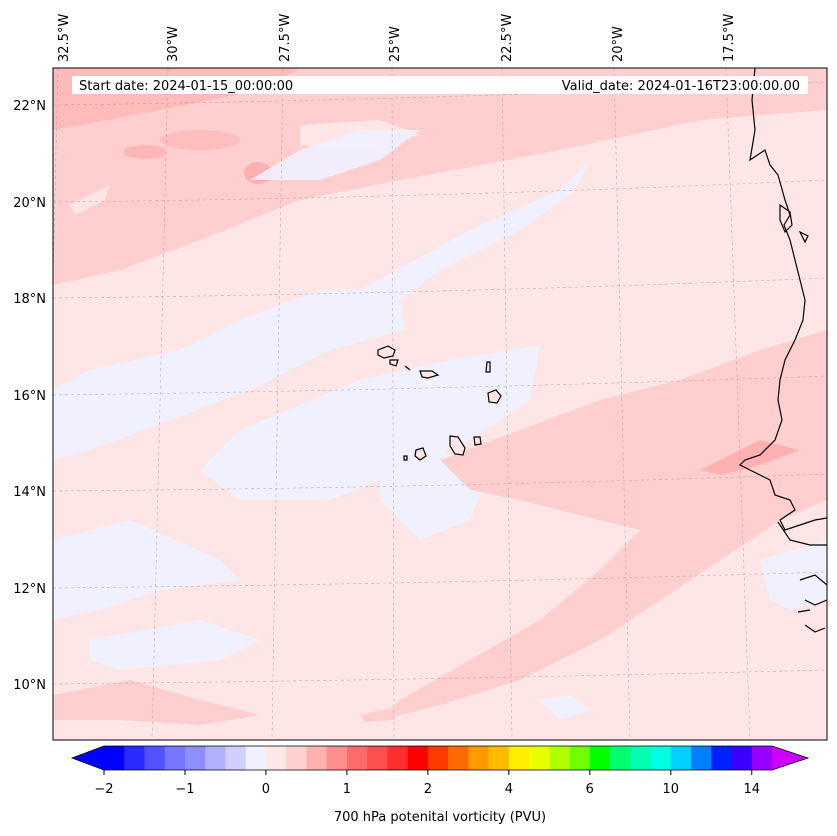 This screenshot has width=837, height=836. Describe the element at coordinates (428, 789) in the screenshot. I see `colorbar-tick-label: 2` at that location.